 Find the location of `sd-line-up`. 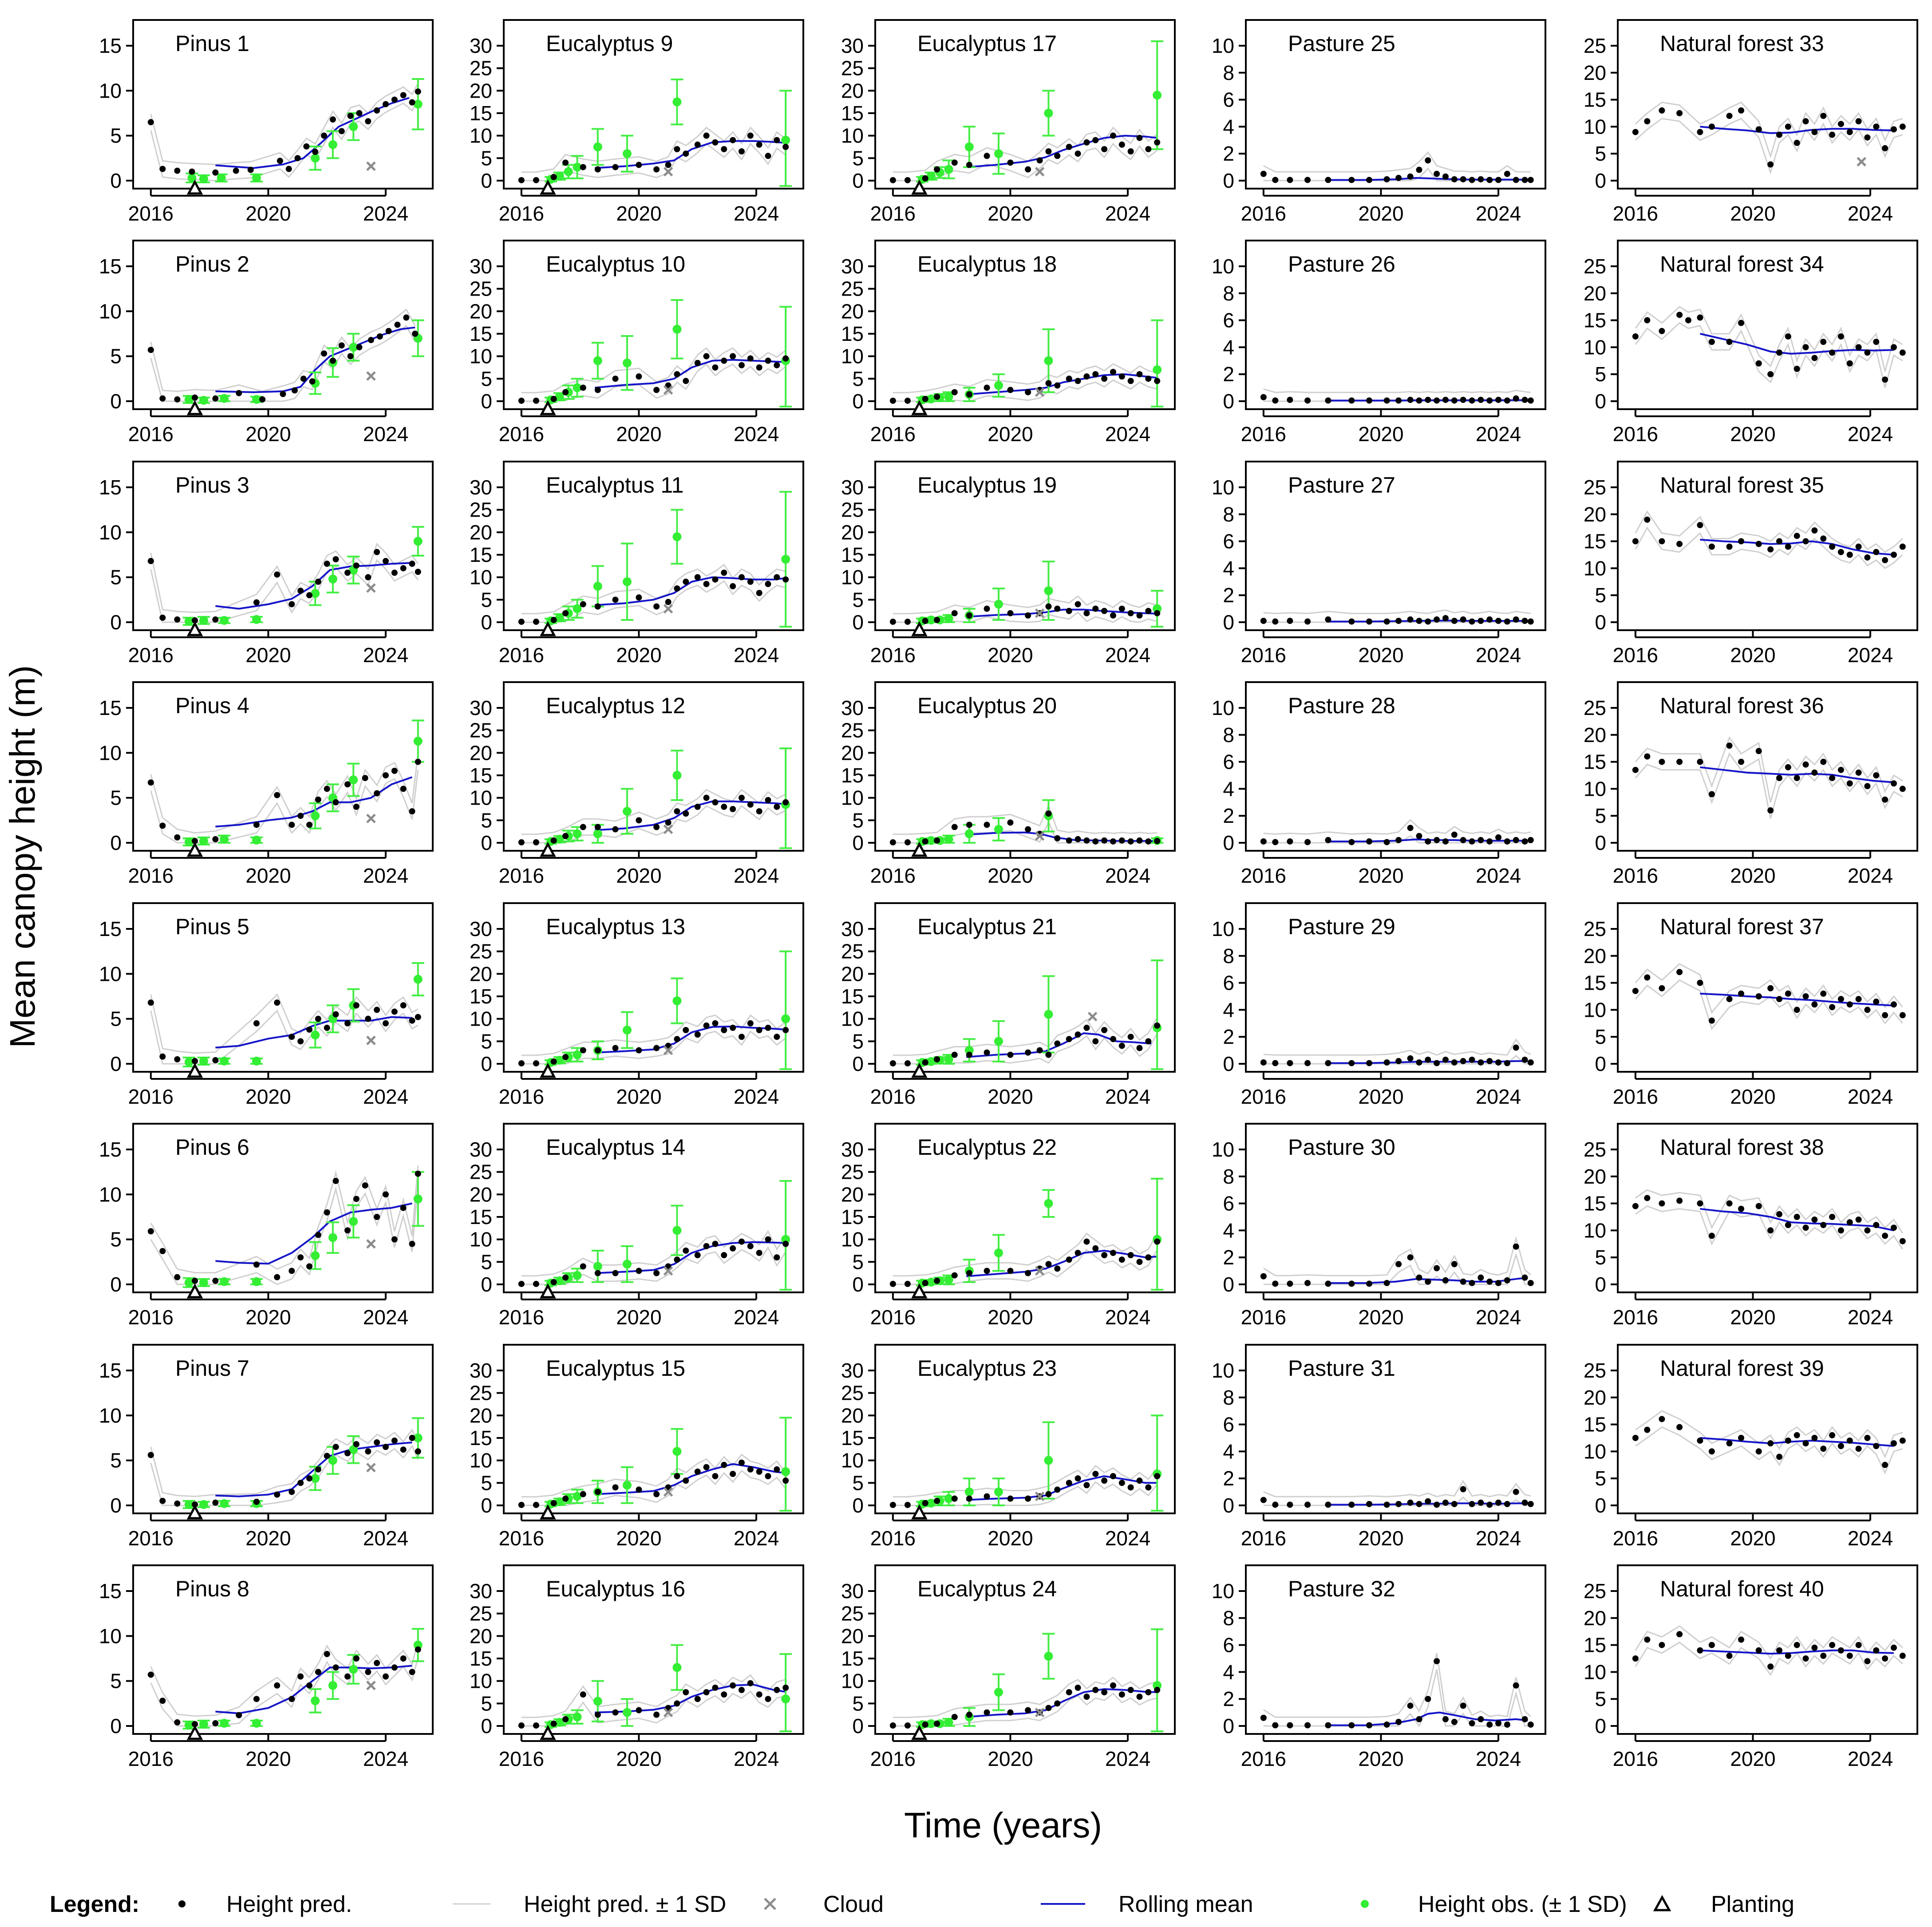

sd-line-up is located at coordinates (1025, 149).